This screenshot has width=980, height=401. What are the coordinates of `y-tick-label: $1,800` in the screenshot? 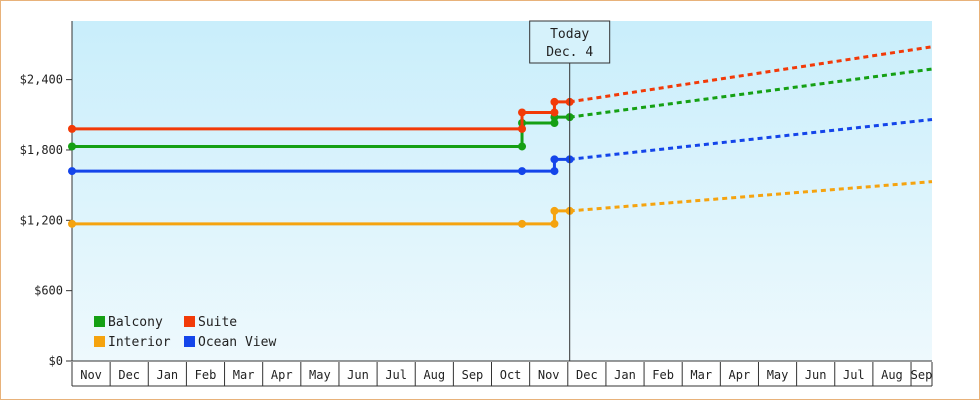 It's located at (41, 150).